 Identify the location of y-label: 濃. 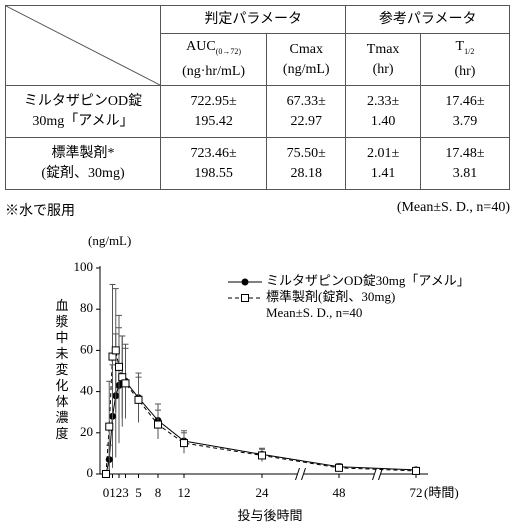
(61, 417).